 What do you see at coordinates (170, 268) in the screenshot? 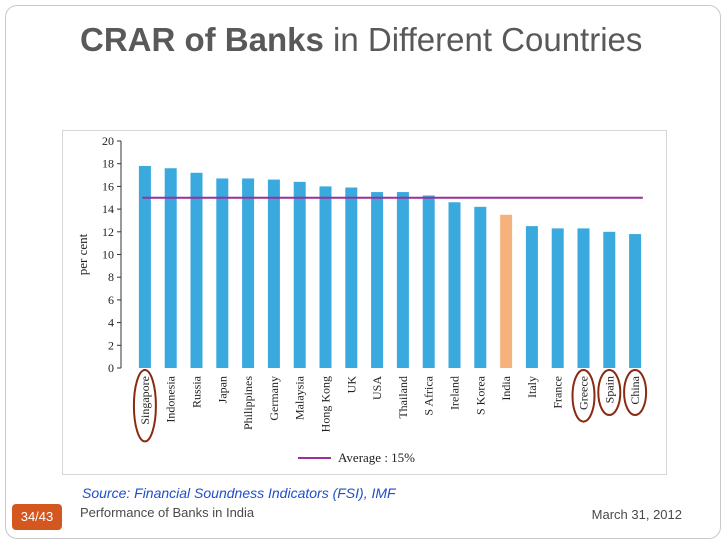
I see `bar-indonesia` at bounding box center [170, 268].